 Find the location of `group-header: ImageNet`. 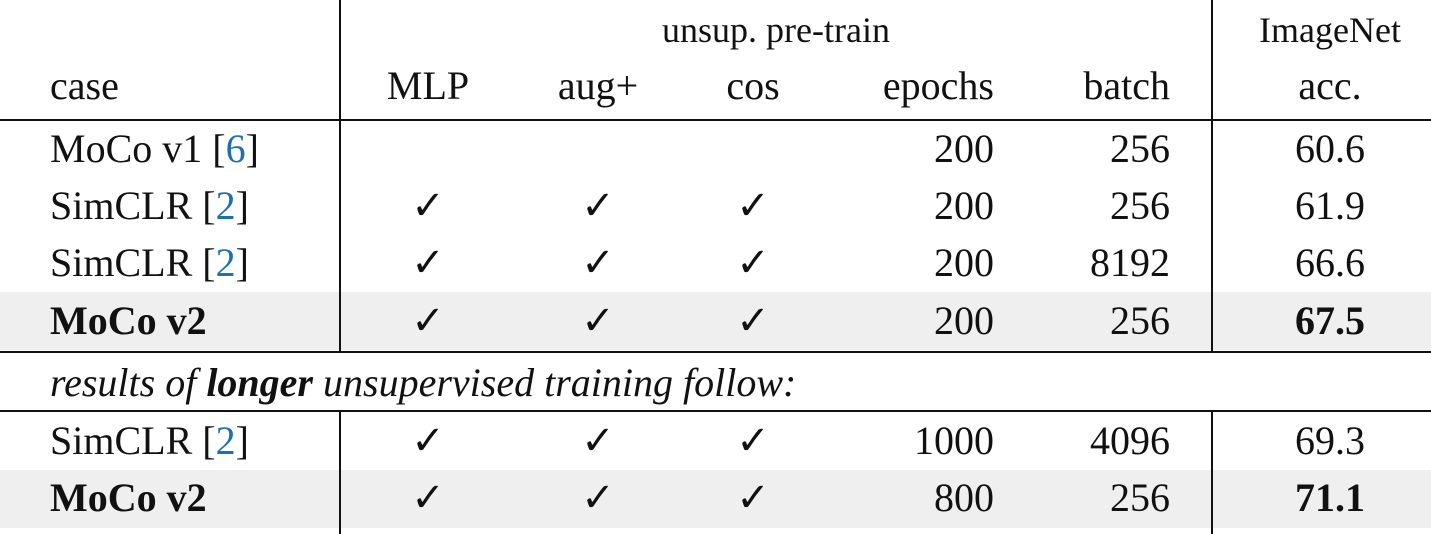

group-header: ImageNet is located at coordinates (1330, 30).